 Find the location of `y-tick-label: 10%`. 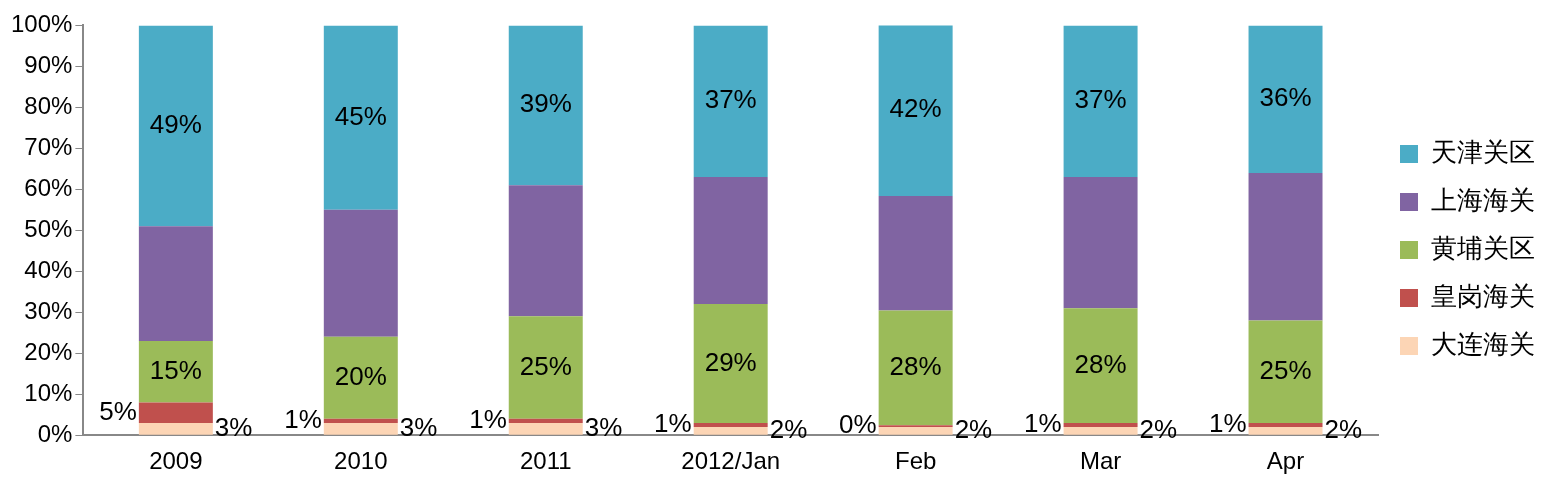

y-tick-label: 10% is located at coordinates (48, 392).